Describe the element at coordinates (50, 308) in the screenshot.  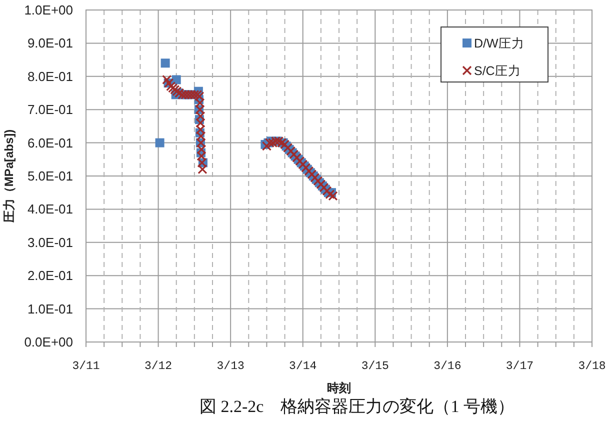
I see `y-tick-label: 1.0E-01` at that location.